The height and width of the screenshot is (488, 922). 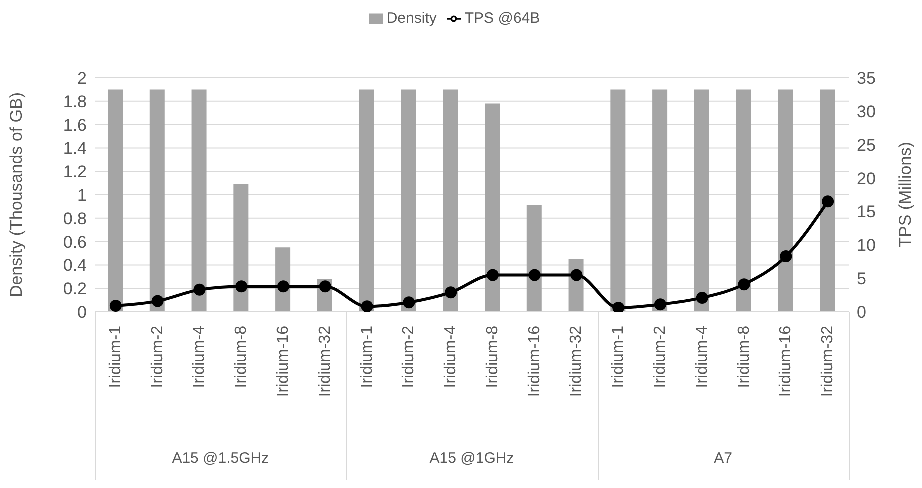 I want to click on text: A7, so click(x=723, y=459).